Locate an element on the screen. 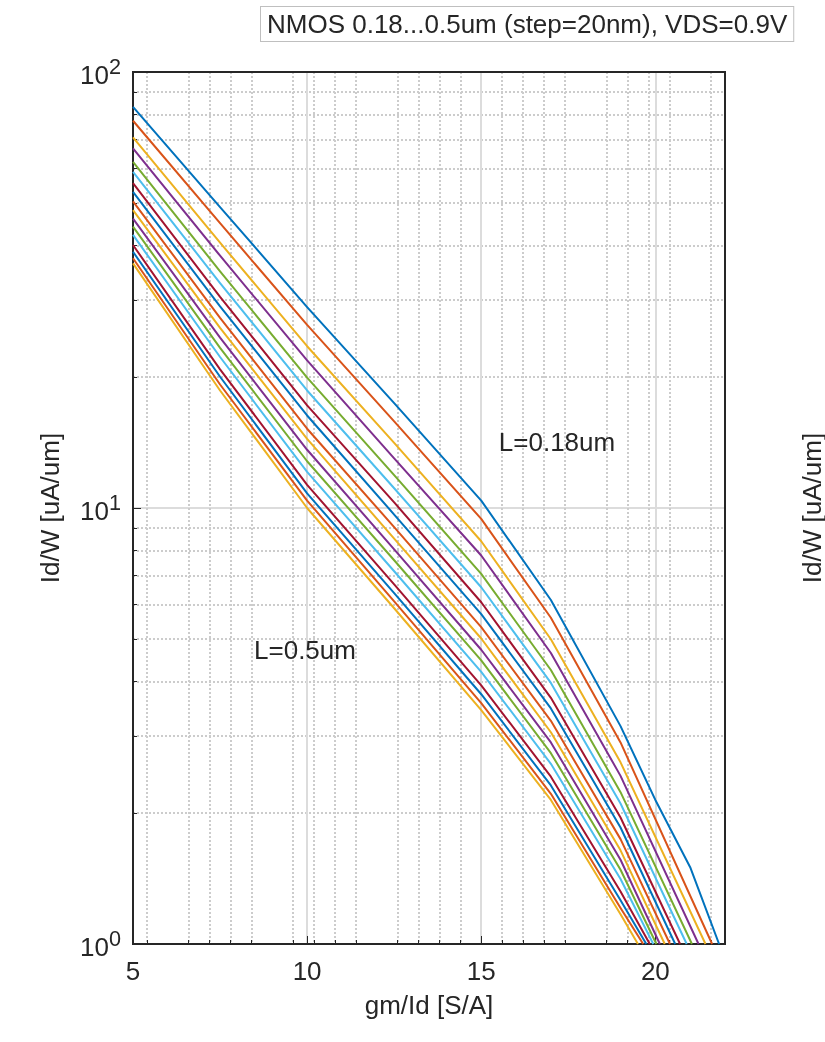 The height and width of the screenshot is (1042, 825). y-tick-label: 10$^{2}$ is located at coordinates (100, 72).